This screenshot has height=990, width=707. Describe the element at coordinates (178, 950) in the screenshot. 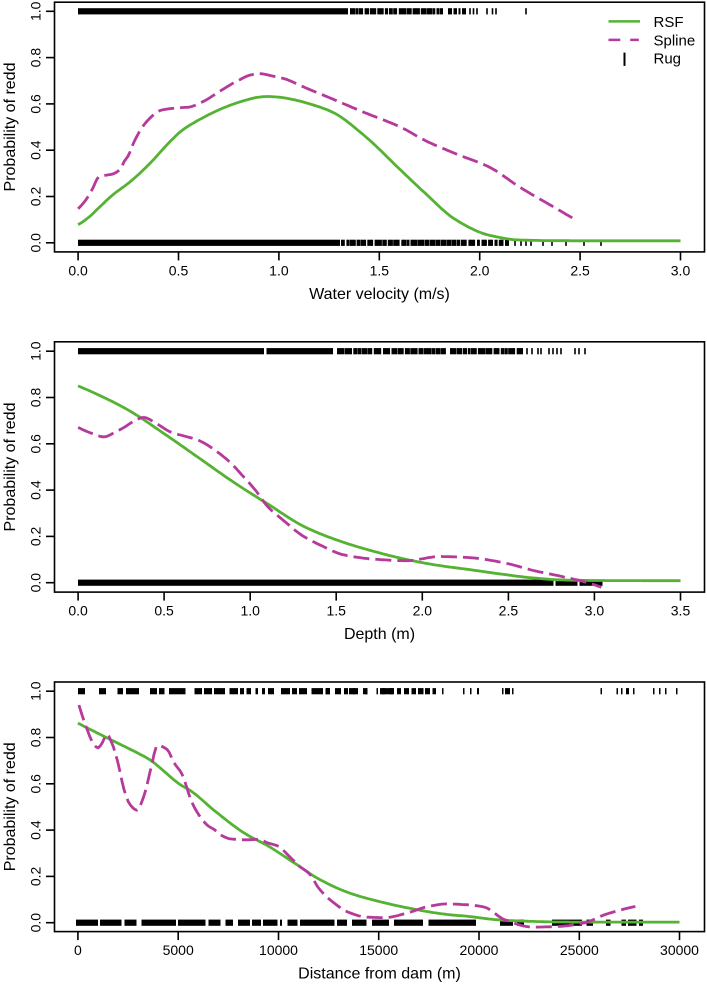

I see `svg-text: 5000` at that location.